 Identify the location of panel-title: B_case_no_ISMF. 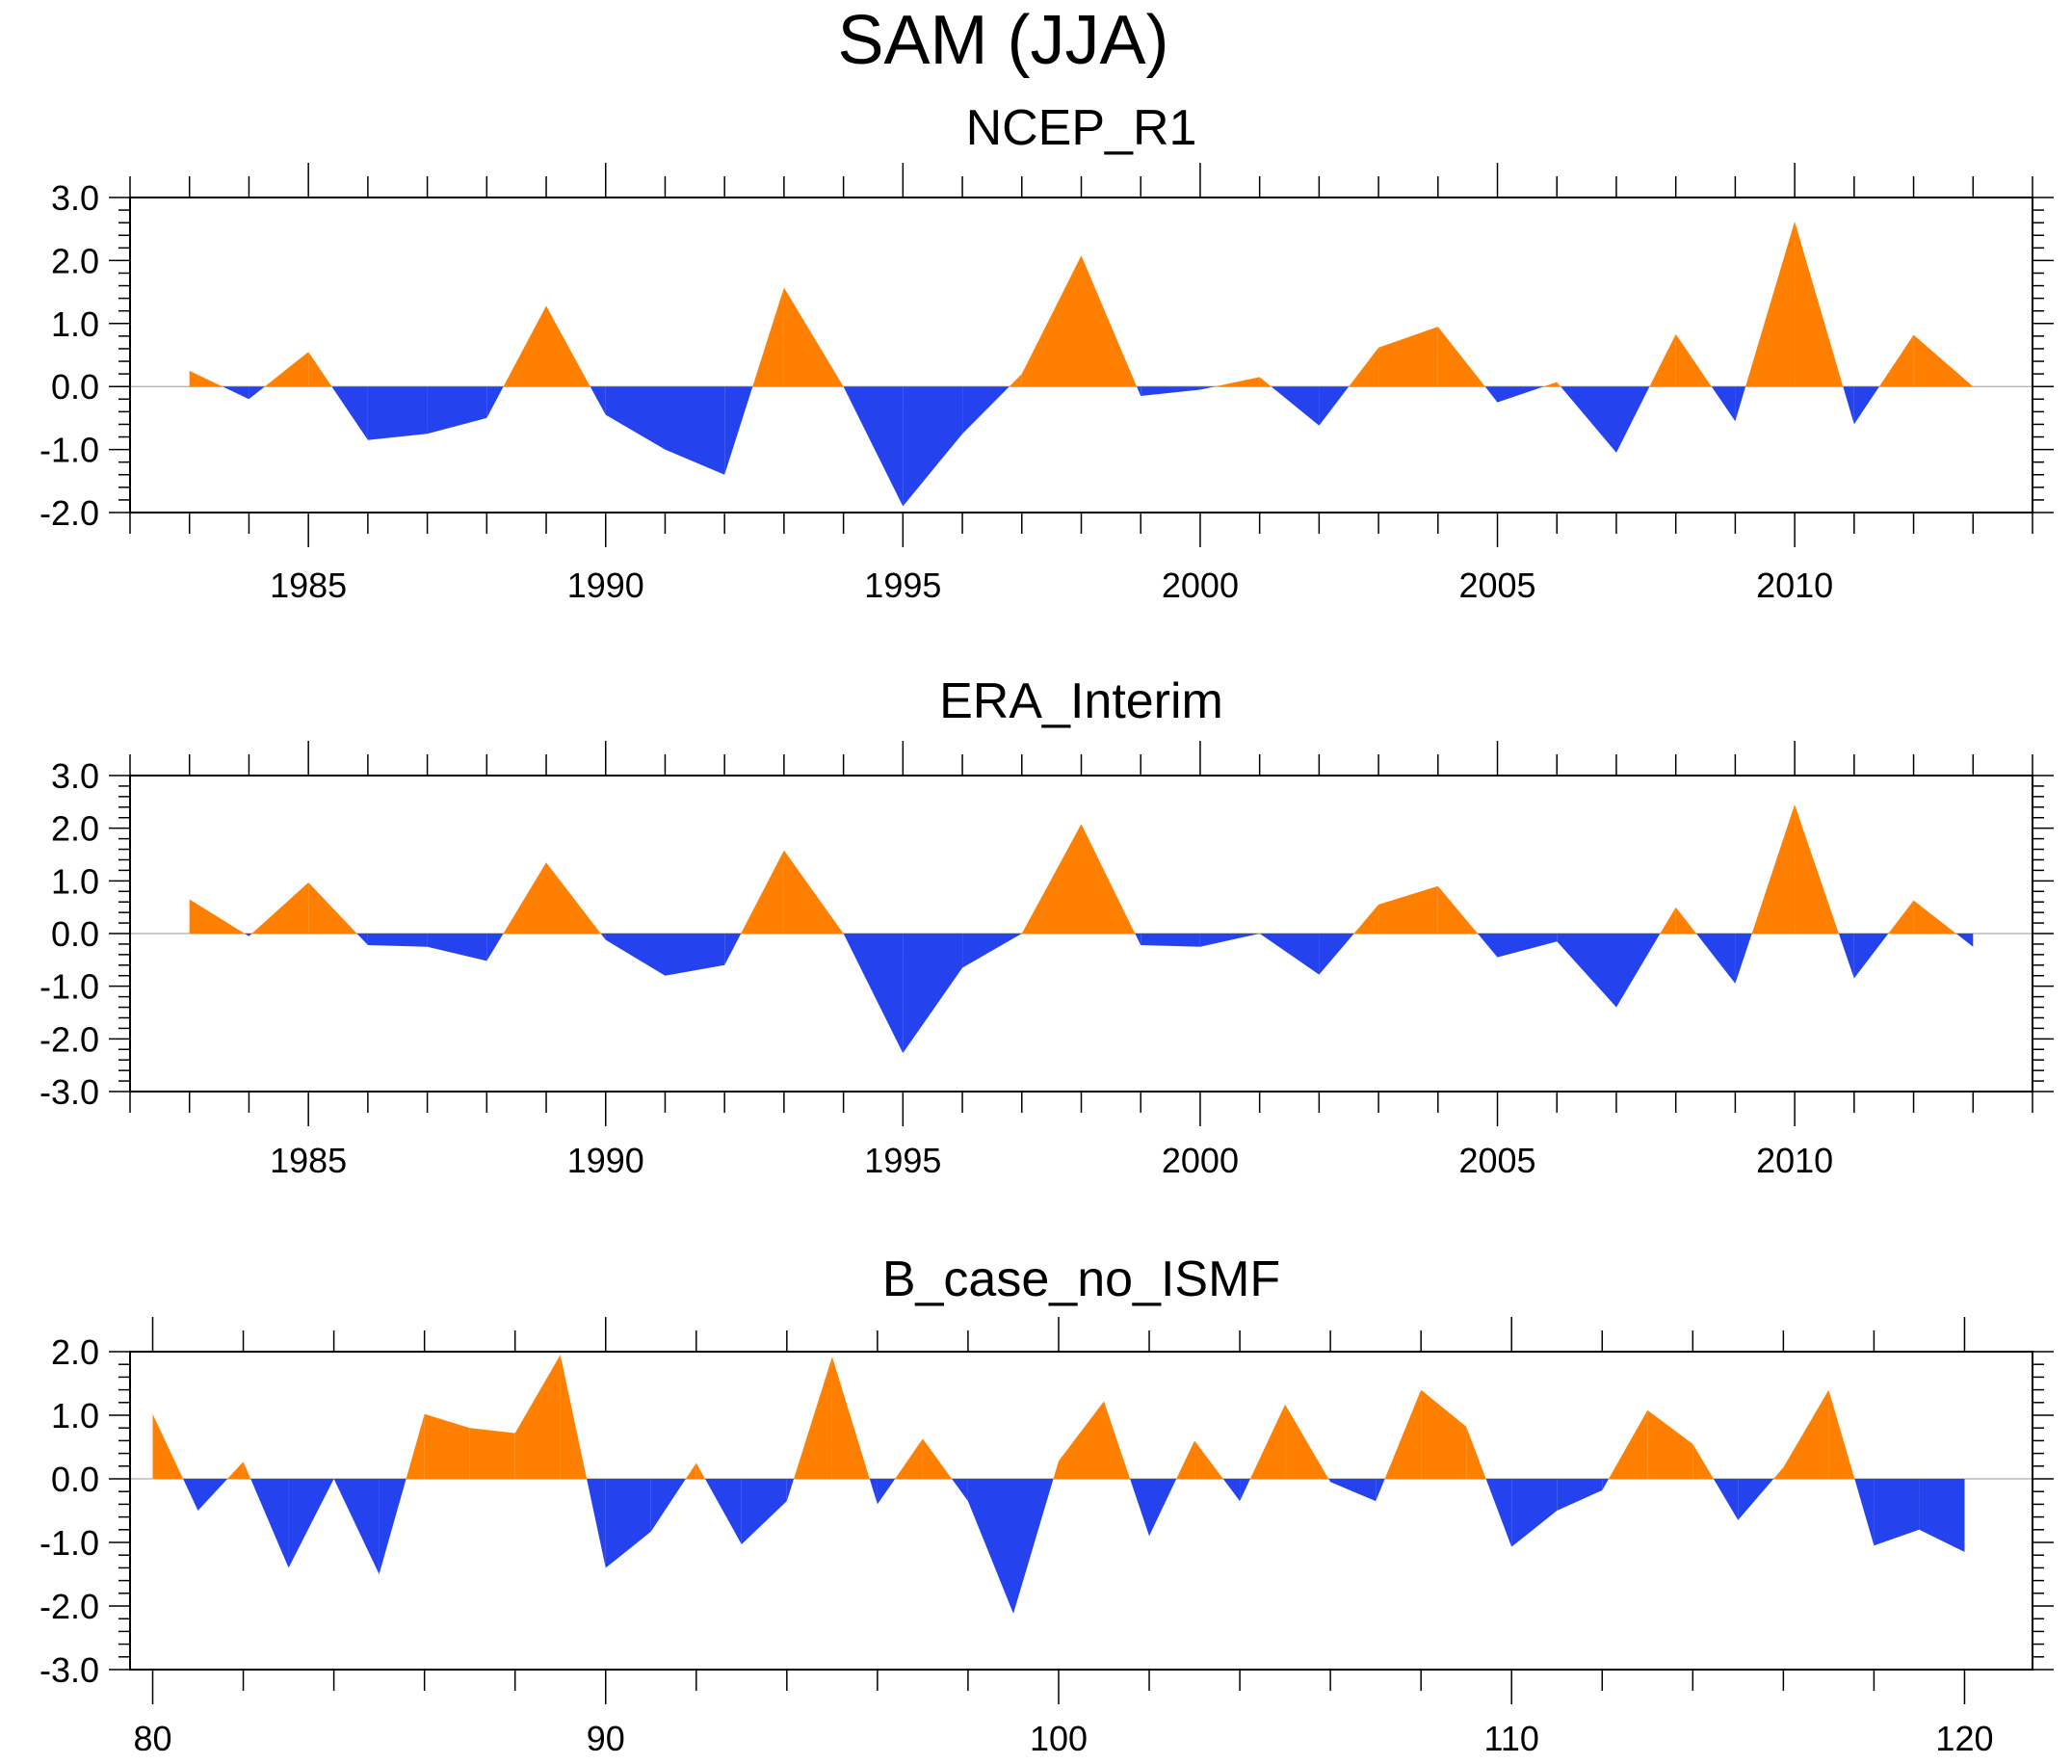
(1081, 1279).